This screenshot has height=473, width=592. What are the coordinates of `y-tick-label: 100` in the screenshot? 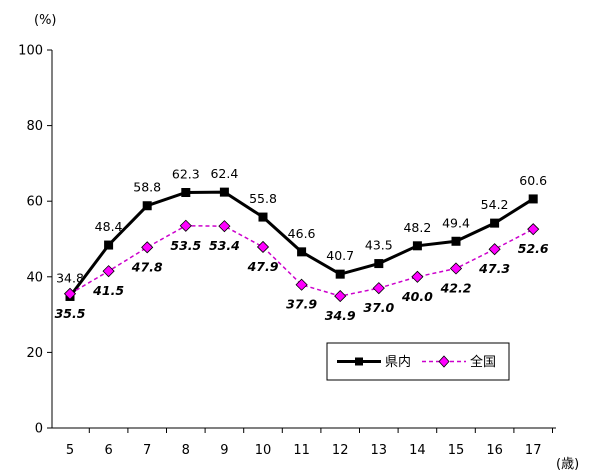 It's located at (30, 51).